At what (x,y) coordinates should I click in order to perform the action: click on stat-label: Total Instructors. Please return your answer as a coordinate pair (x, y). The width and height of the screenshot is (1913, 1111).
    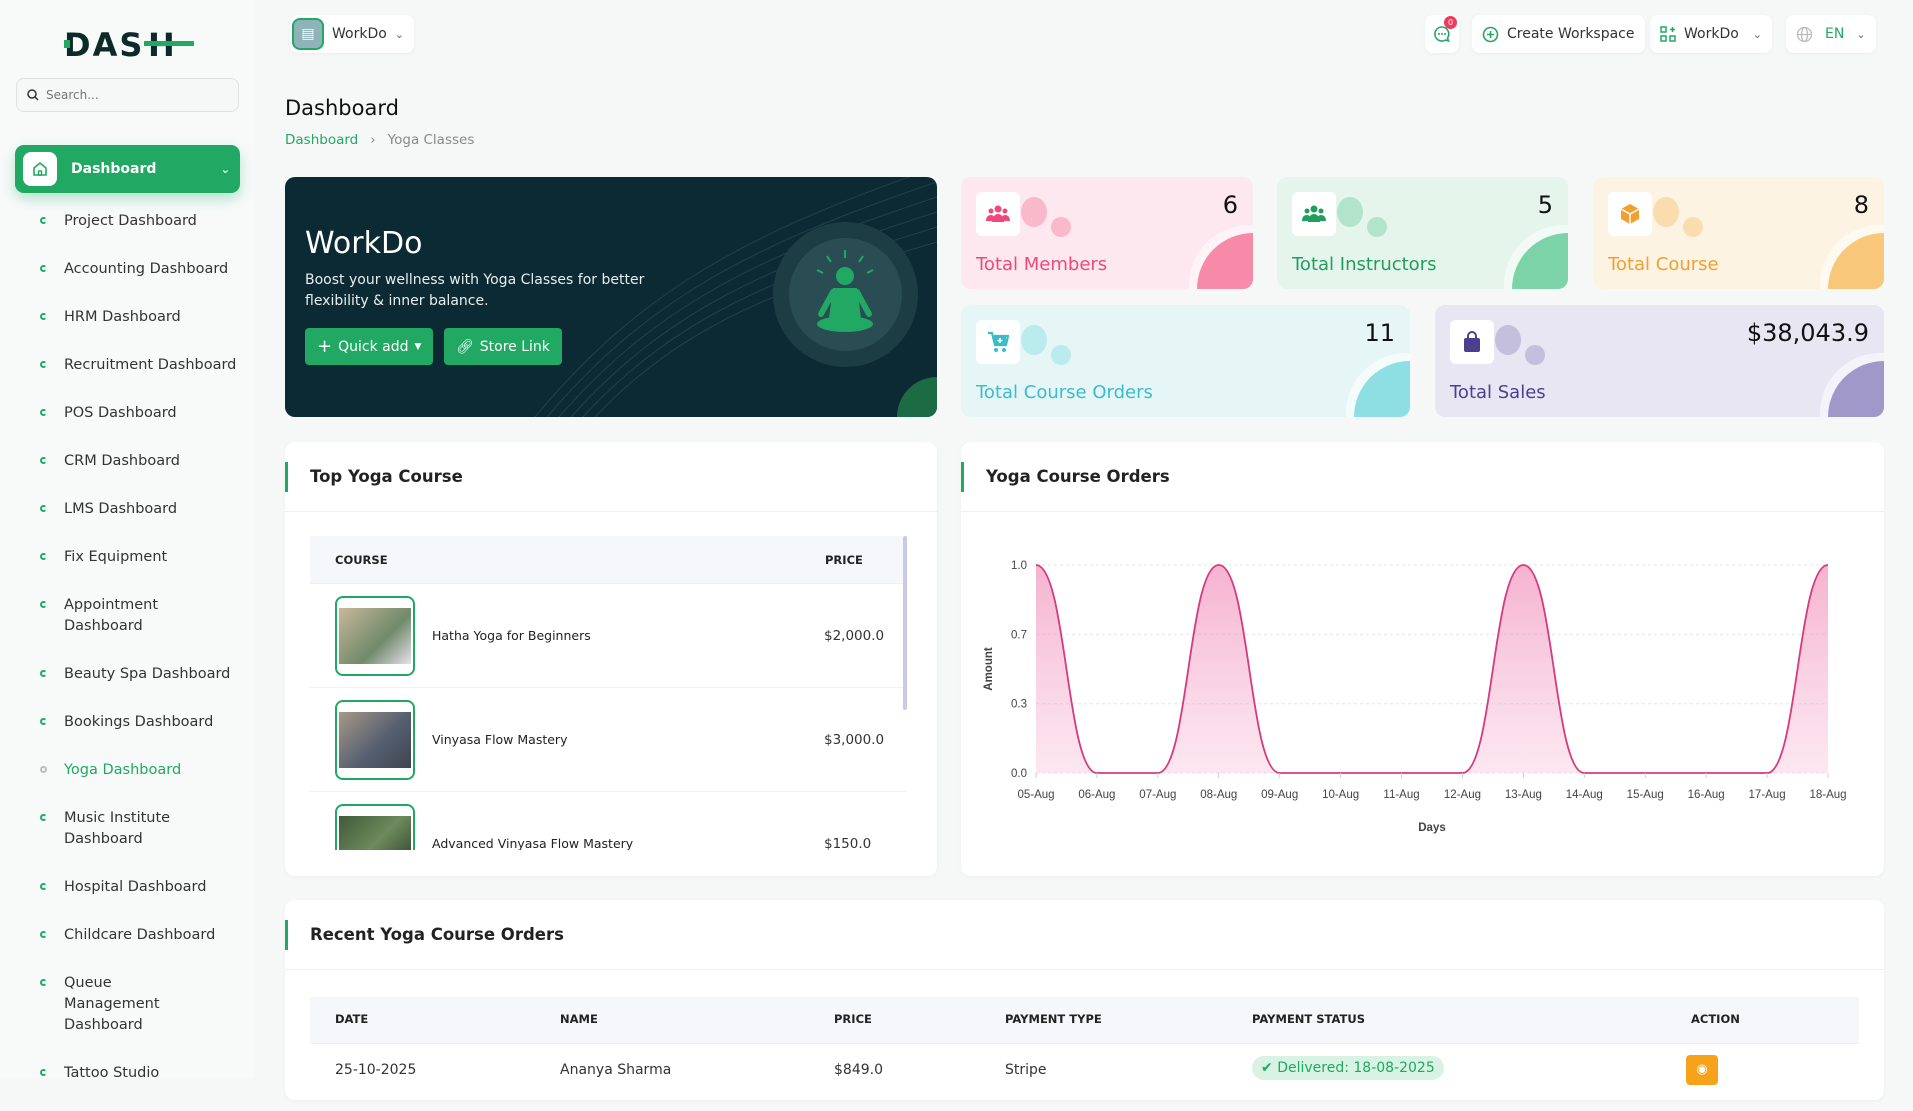
    Looking at the image, I should click on (1364, 264).